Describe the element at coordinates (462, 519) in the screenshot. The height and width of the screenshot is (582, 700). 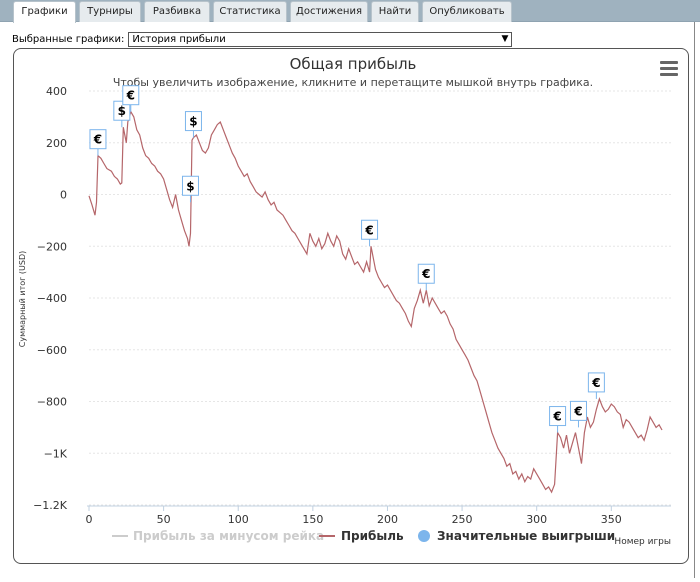
I see `x-tick-label: 250` at that location.